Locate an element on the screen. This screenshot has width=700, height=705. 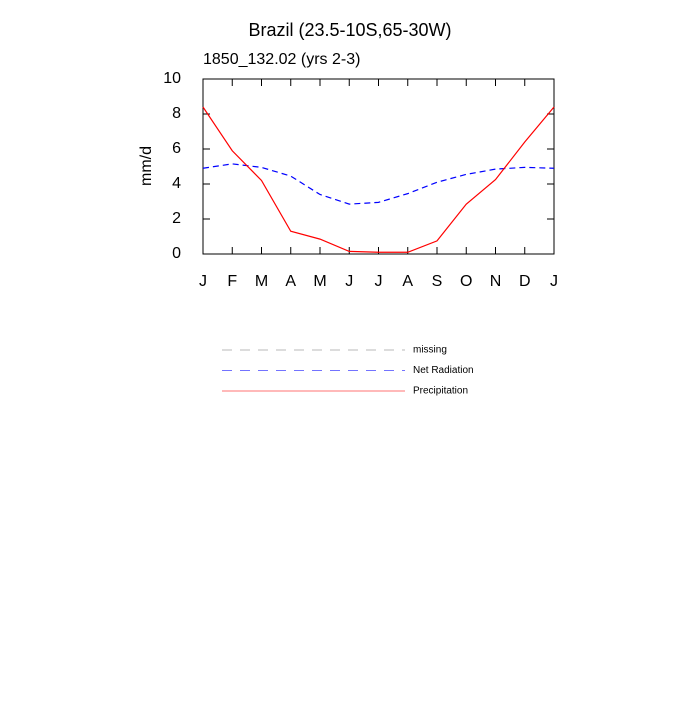
x-tick-label: S is located at coordinates (437, 281).